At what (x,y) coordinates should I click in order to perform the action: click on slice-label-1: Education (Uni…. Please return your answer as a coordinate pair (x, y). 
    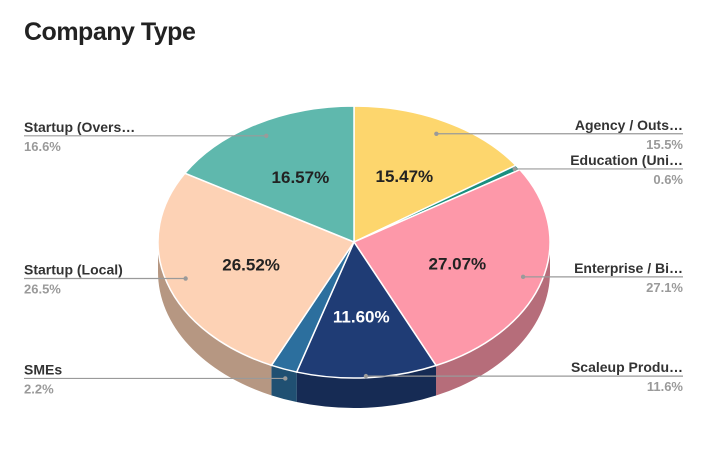
    Looking at the image, I should click on (626, 160).